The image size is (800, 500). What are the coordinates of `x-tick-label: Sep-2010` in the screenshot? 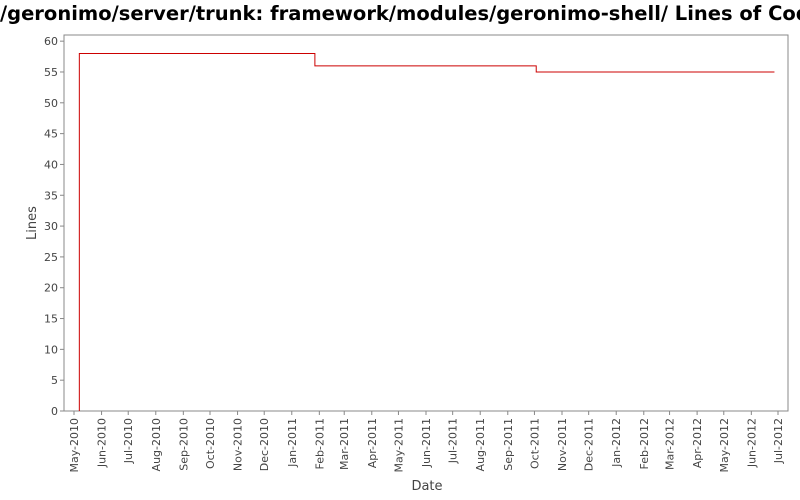 It's located at (183, 444).